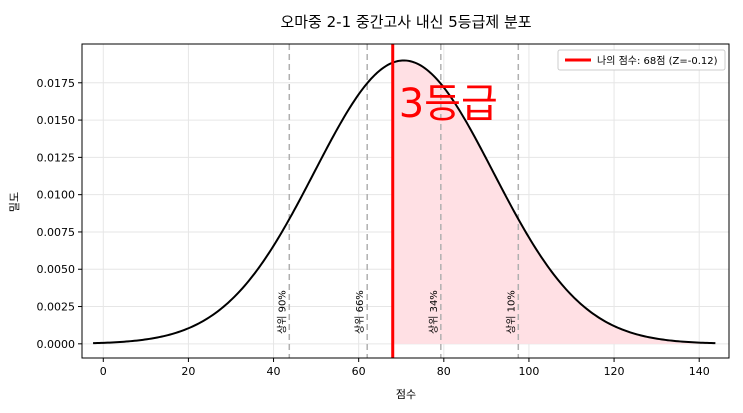  What do you see at coordinates (657, 61) in the screenshot?
I see `legend-label: 나의 점수: 68점 (Z=-0.12)` at bounding box center [657, 61].